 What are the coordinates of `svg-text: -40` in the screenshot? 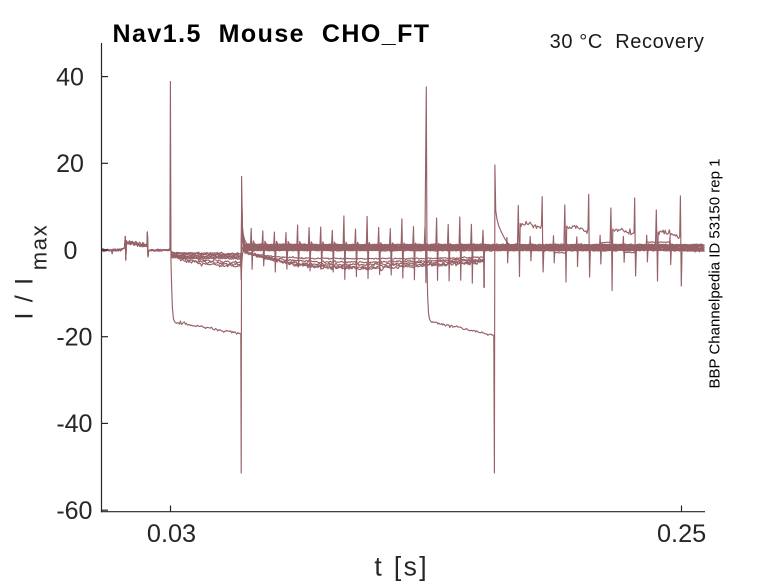 It's located at (74, 424).